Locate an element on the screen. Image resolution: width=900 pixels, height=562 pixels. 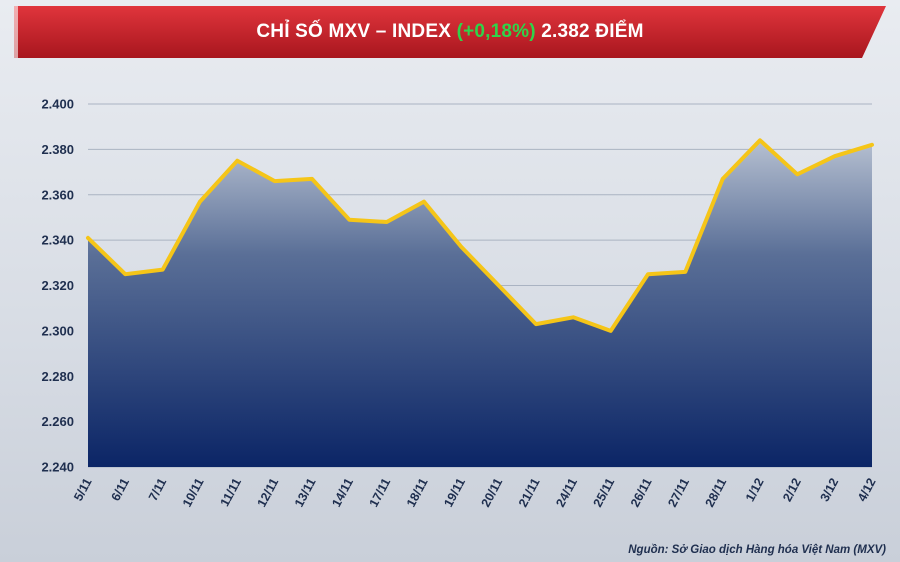
x-tick-label: 6/11 is located at coordinates (120, 489).